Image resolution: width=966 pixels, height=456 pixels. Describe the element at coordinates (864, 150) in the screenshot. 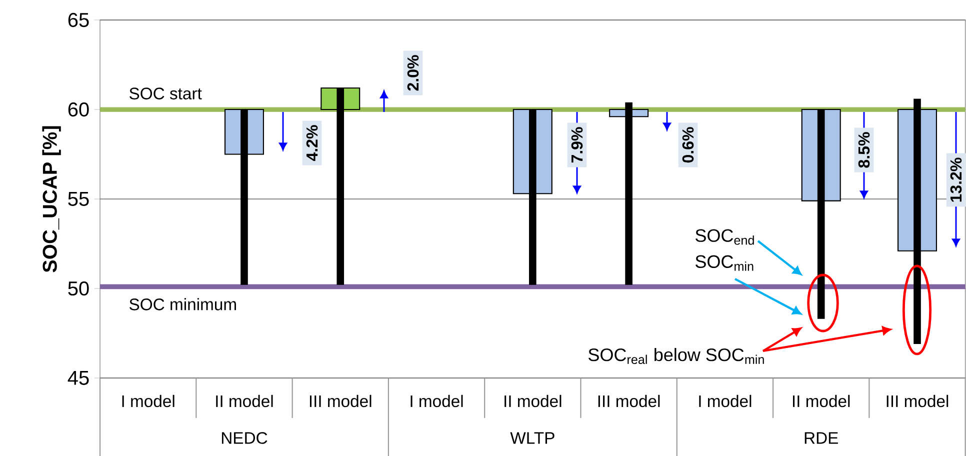

I see `annotation: 8.5%` at that location.